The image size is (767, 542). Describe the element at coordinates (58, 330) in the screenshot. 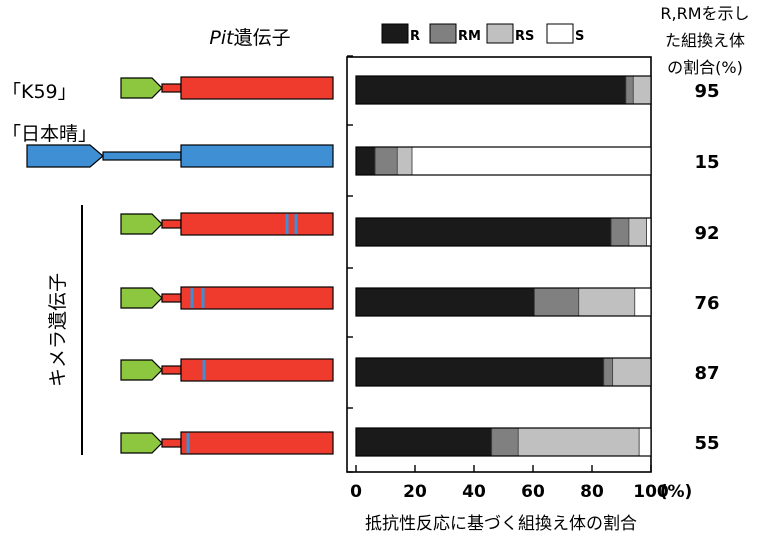

I see `chimera-label: キメラ遺伝子` at that location.